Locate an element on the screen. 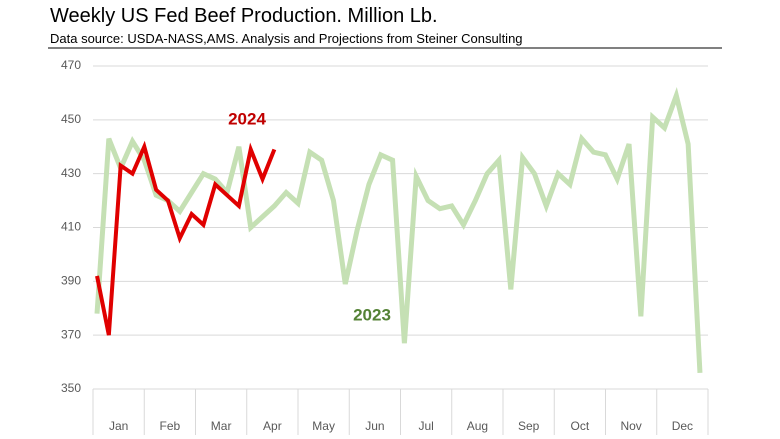  x-tick-label: Apr is located at coordinates (272, 426).